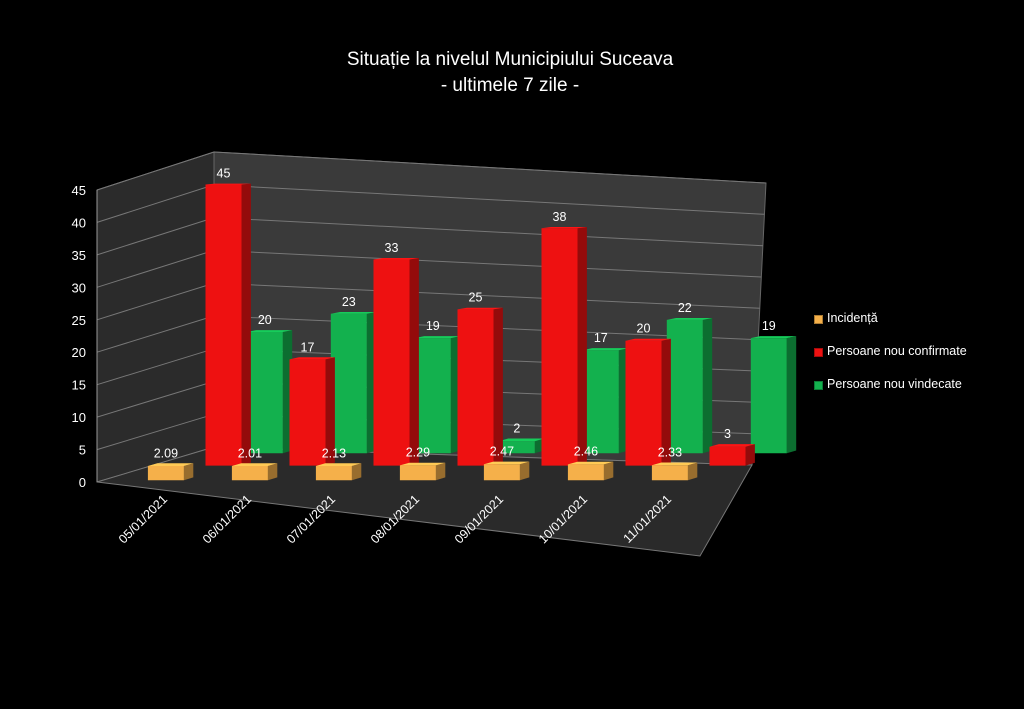 This screenshot has height=709, width=1024. What do you see at coordinates (648, 339) in the screenshot?
I see `bar-s1-c5-top` at bounding box center [648, 339].